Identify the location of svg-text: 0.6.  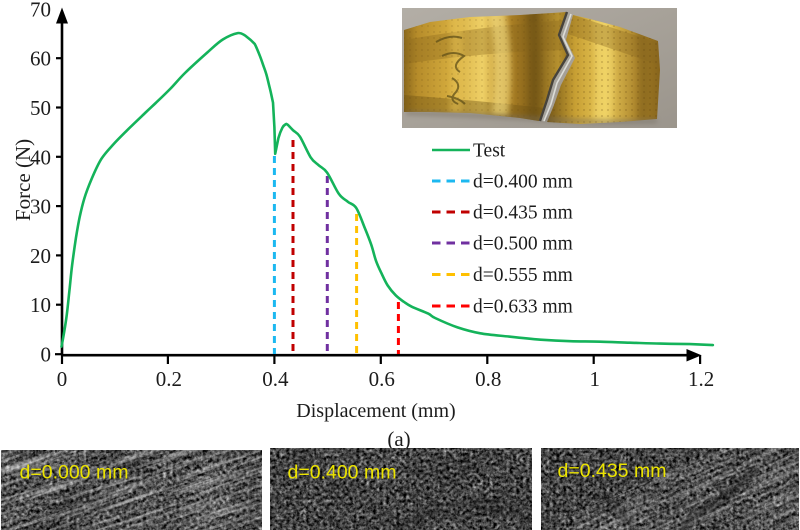
(382, 379).